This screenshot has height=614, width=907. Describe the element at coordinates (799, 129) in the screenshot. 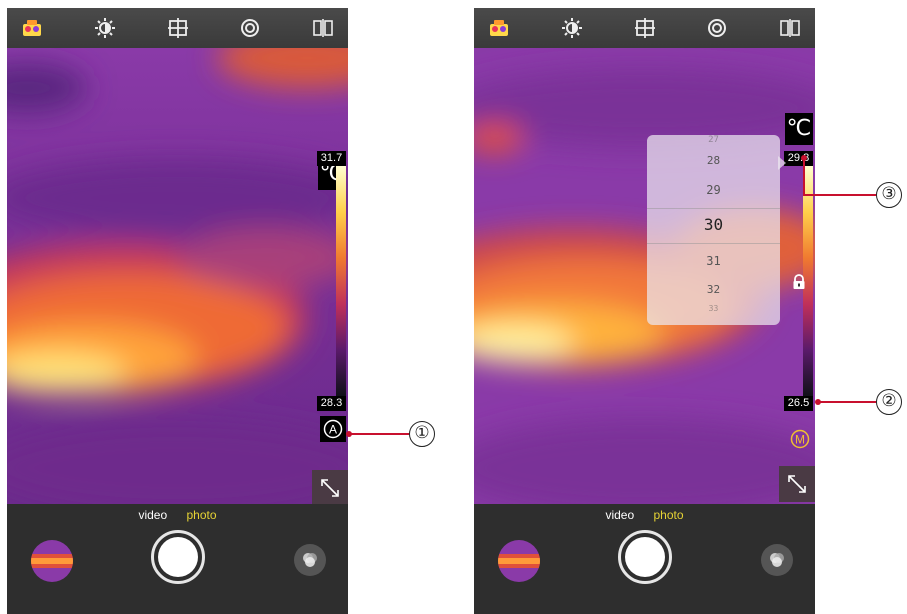

I see `temperature-unit-label: ℃` at that location.